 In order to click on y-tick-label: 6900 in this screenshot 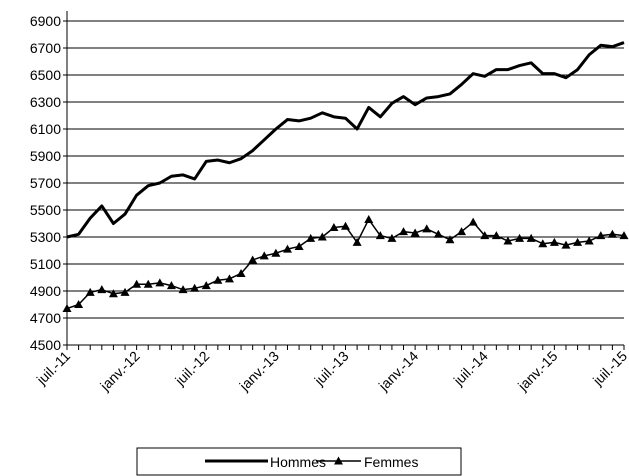, I will do `click(45, 21)`.